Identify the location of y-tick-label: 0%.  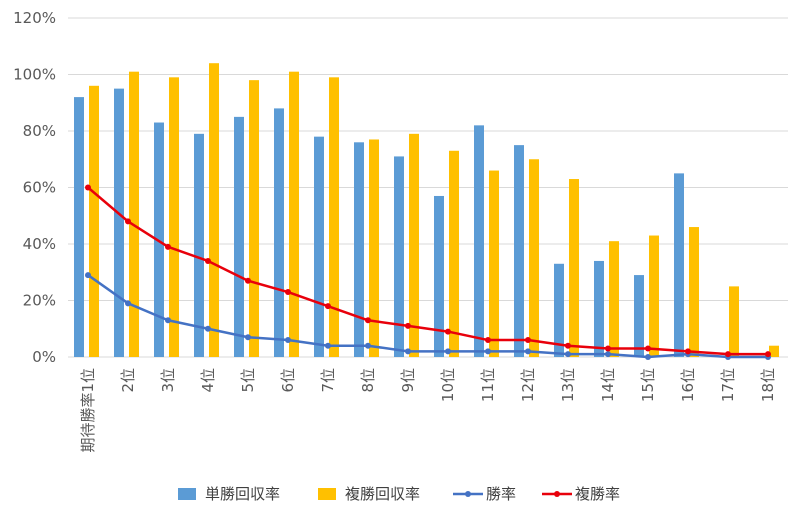
(44, 357).